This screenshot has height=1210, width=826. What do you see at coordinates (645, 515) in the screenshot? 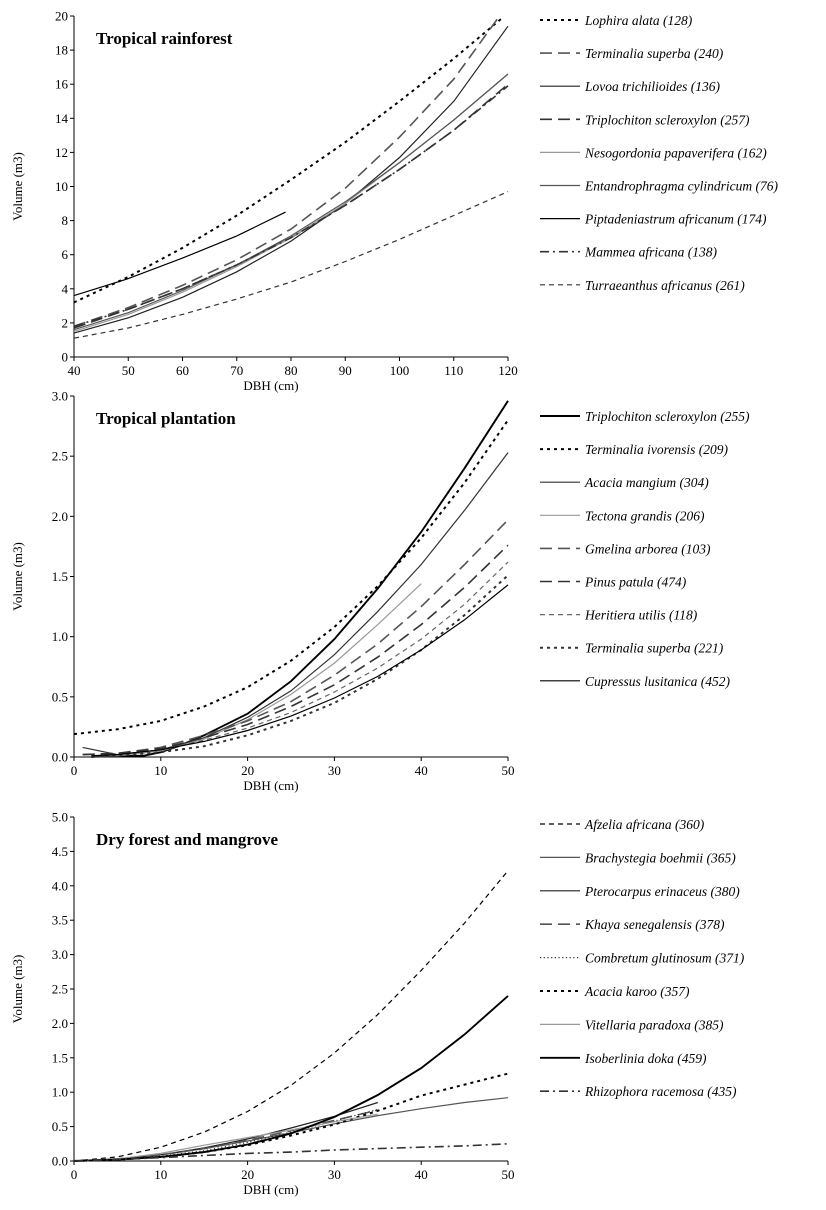
I see `legend-label: Tectona grandis (206)` at bounding box center [645, 515].